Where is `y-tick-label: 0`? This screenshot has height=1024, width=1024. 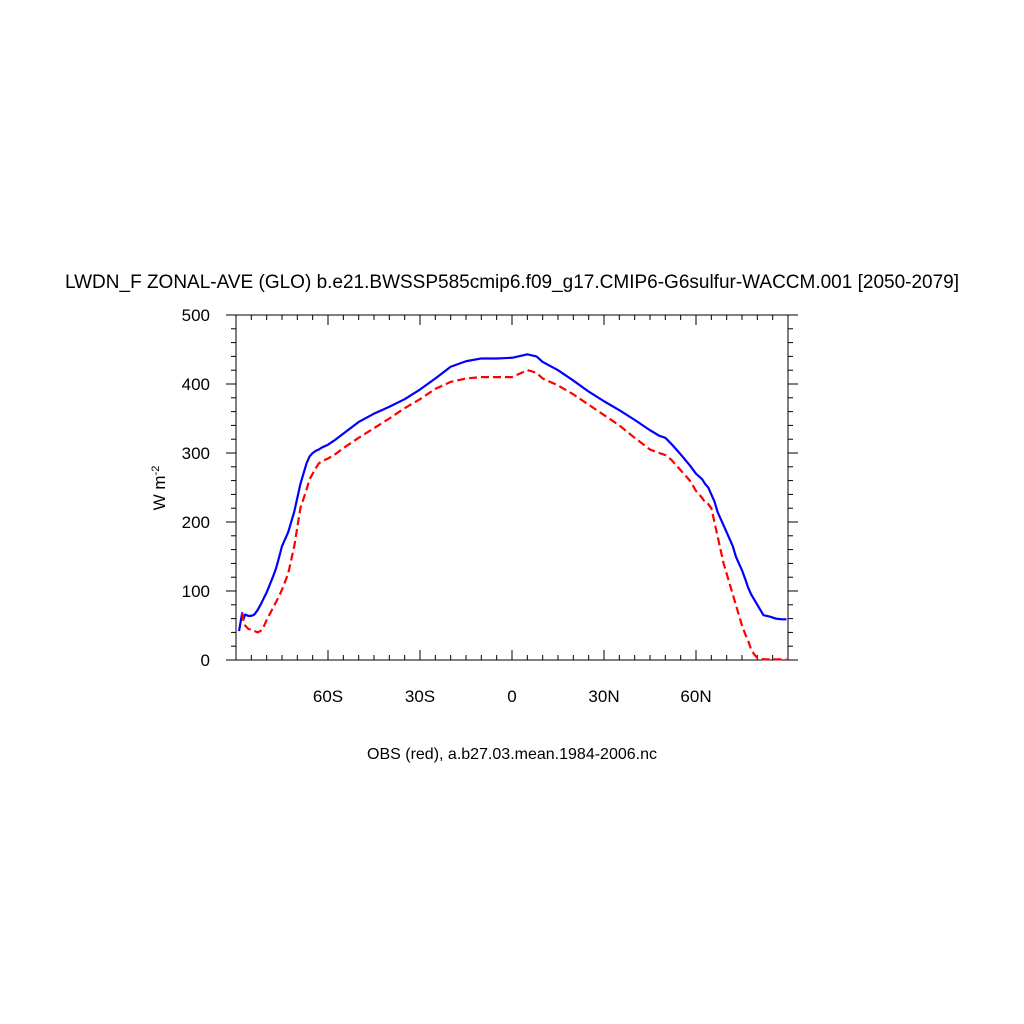
y-tick-label: 0 is located at coordinates (205, 660).